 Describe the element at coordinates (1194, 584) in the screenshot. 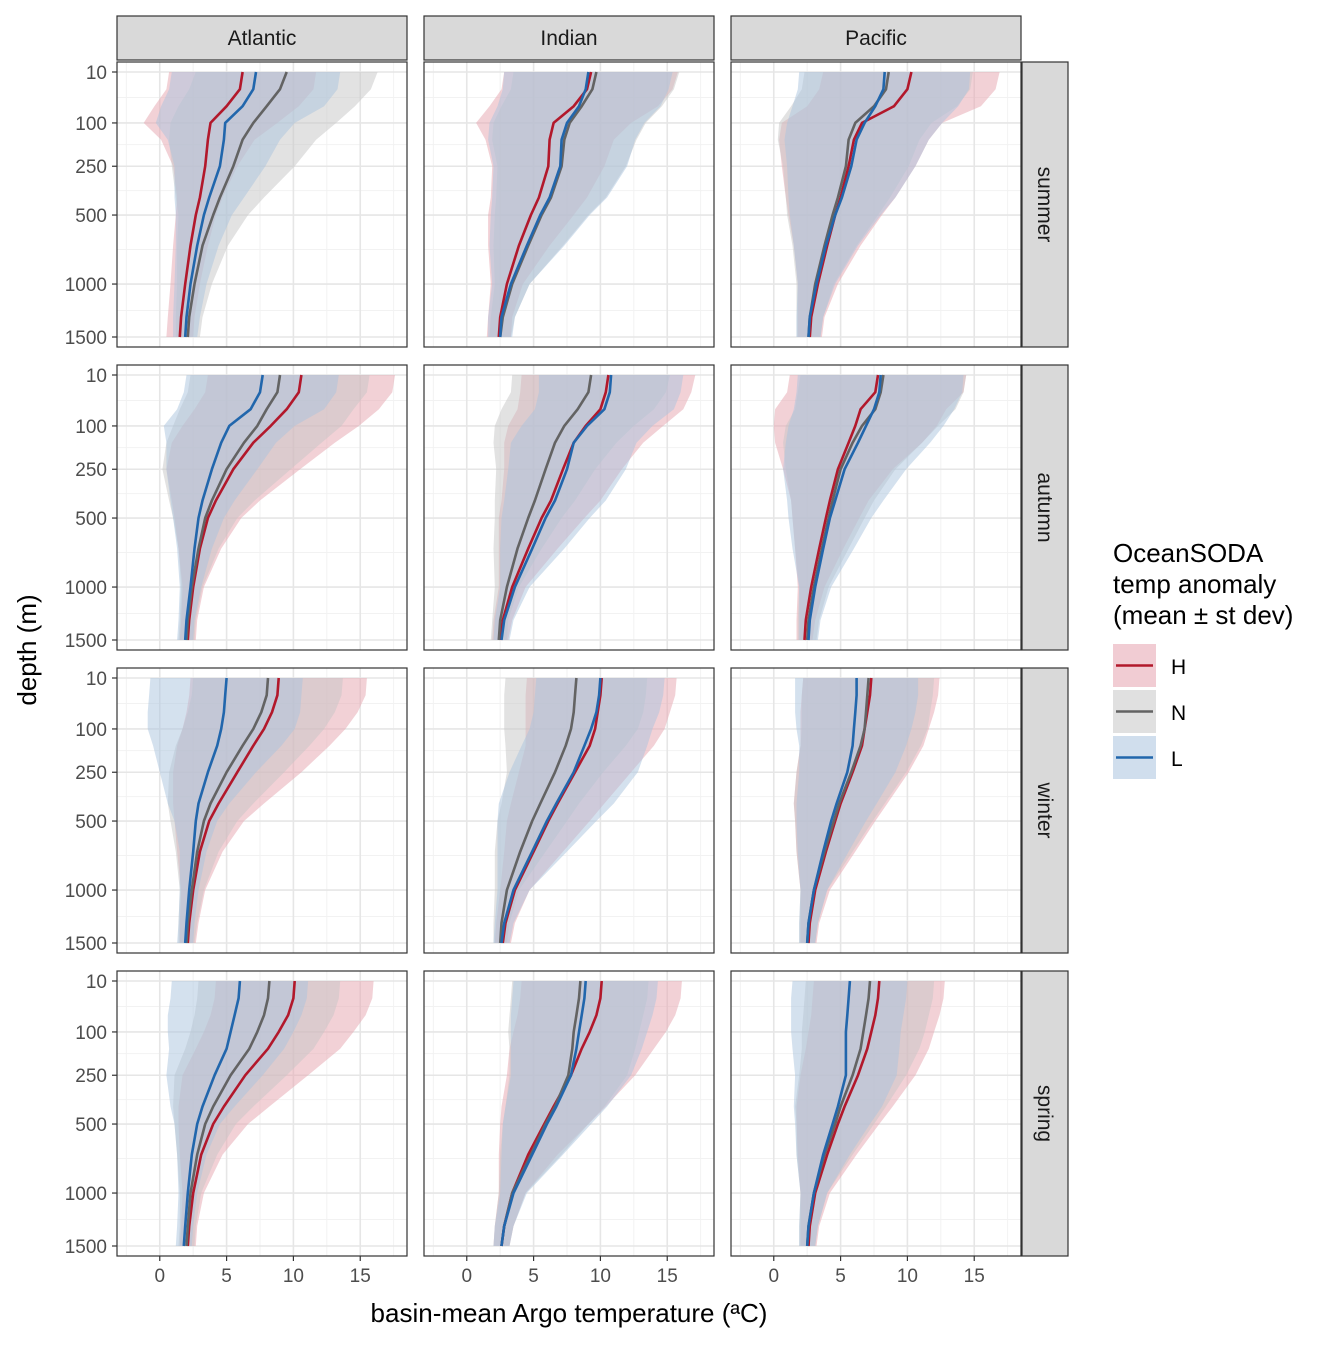

I see `legend-title-line: temp anomaly` at that location.